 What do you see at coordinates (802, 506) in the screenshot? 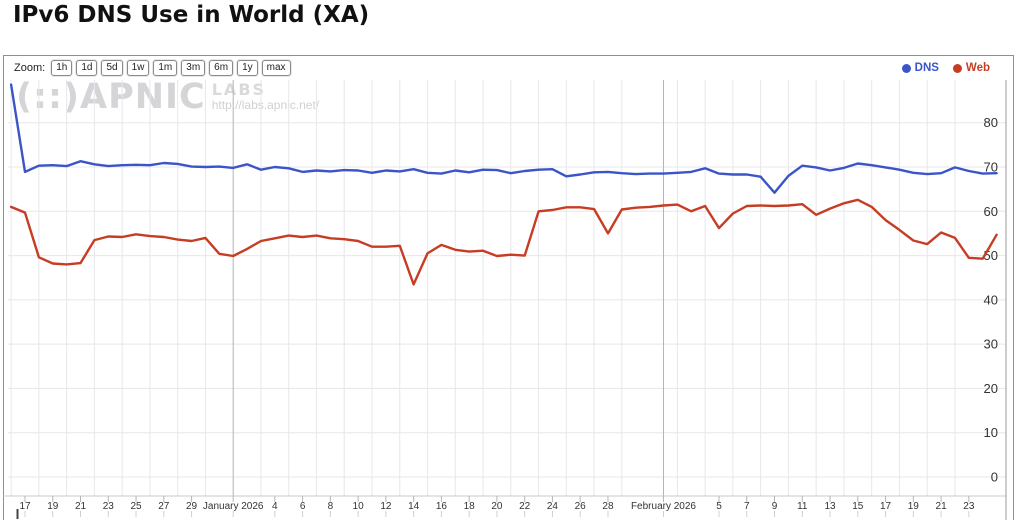
I see `x-axis-label: 11` at bounding box center [802, 506].